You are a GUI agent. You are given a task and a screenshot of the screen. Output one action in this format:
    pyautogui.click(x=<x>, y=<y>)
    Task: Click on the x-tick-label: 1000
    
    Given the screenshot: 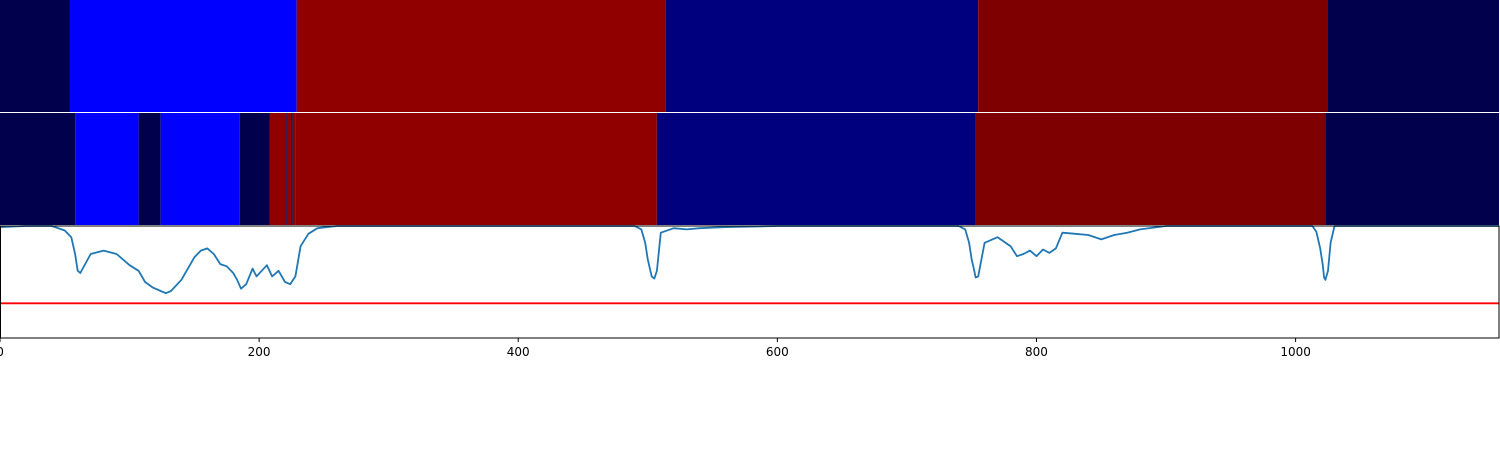 What is the action you would take?
    pyautogui.click(x=1295, y=352)
    